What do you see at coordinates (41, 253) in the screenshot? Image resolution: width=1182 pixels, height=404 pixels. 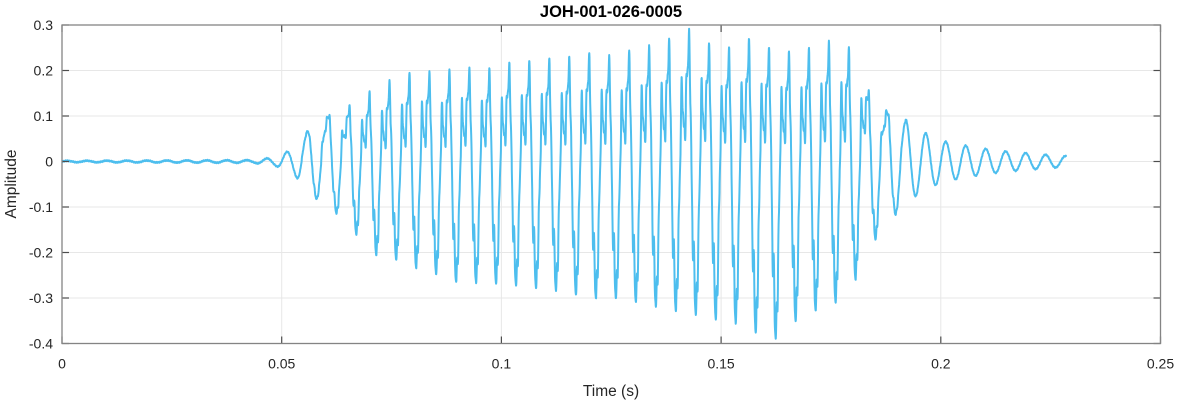 I see `y-tick-label: -0.2` at bounding box center [41, 253].